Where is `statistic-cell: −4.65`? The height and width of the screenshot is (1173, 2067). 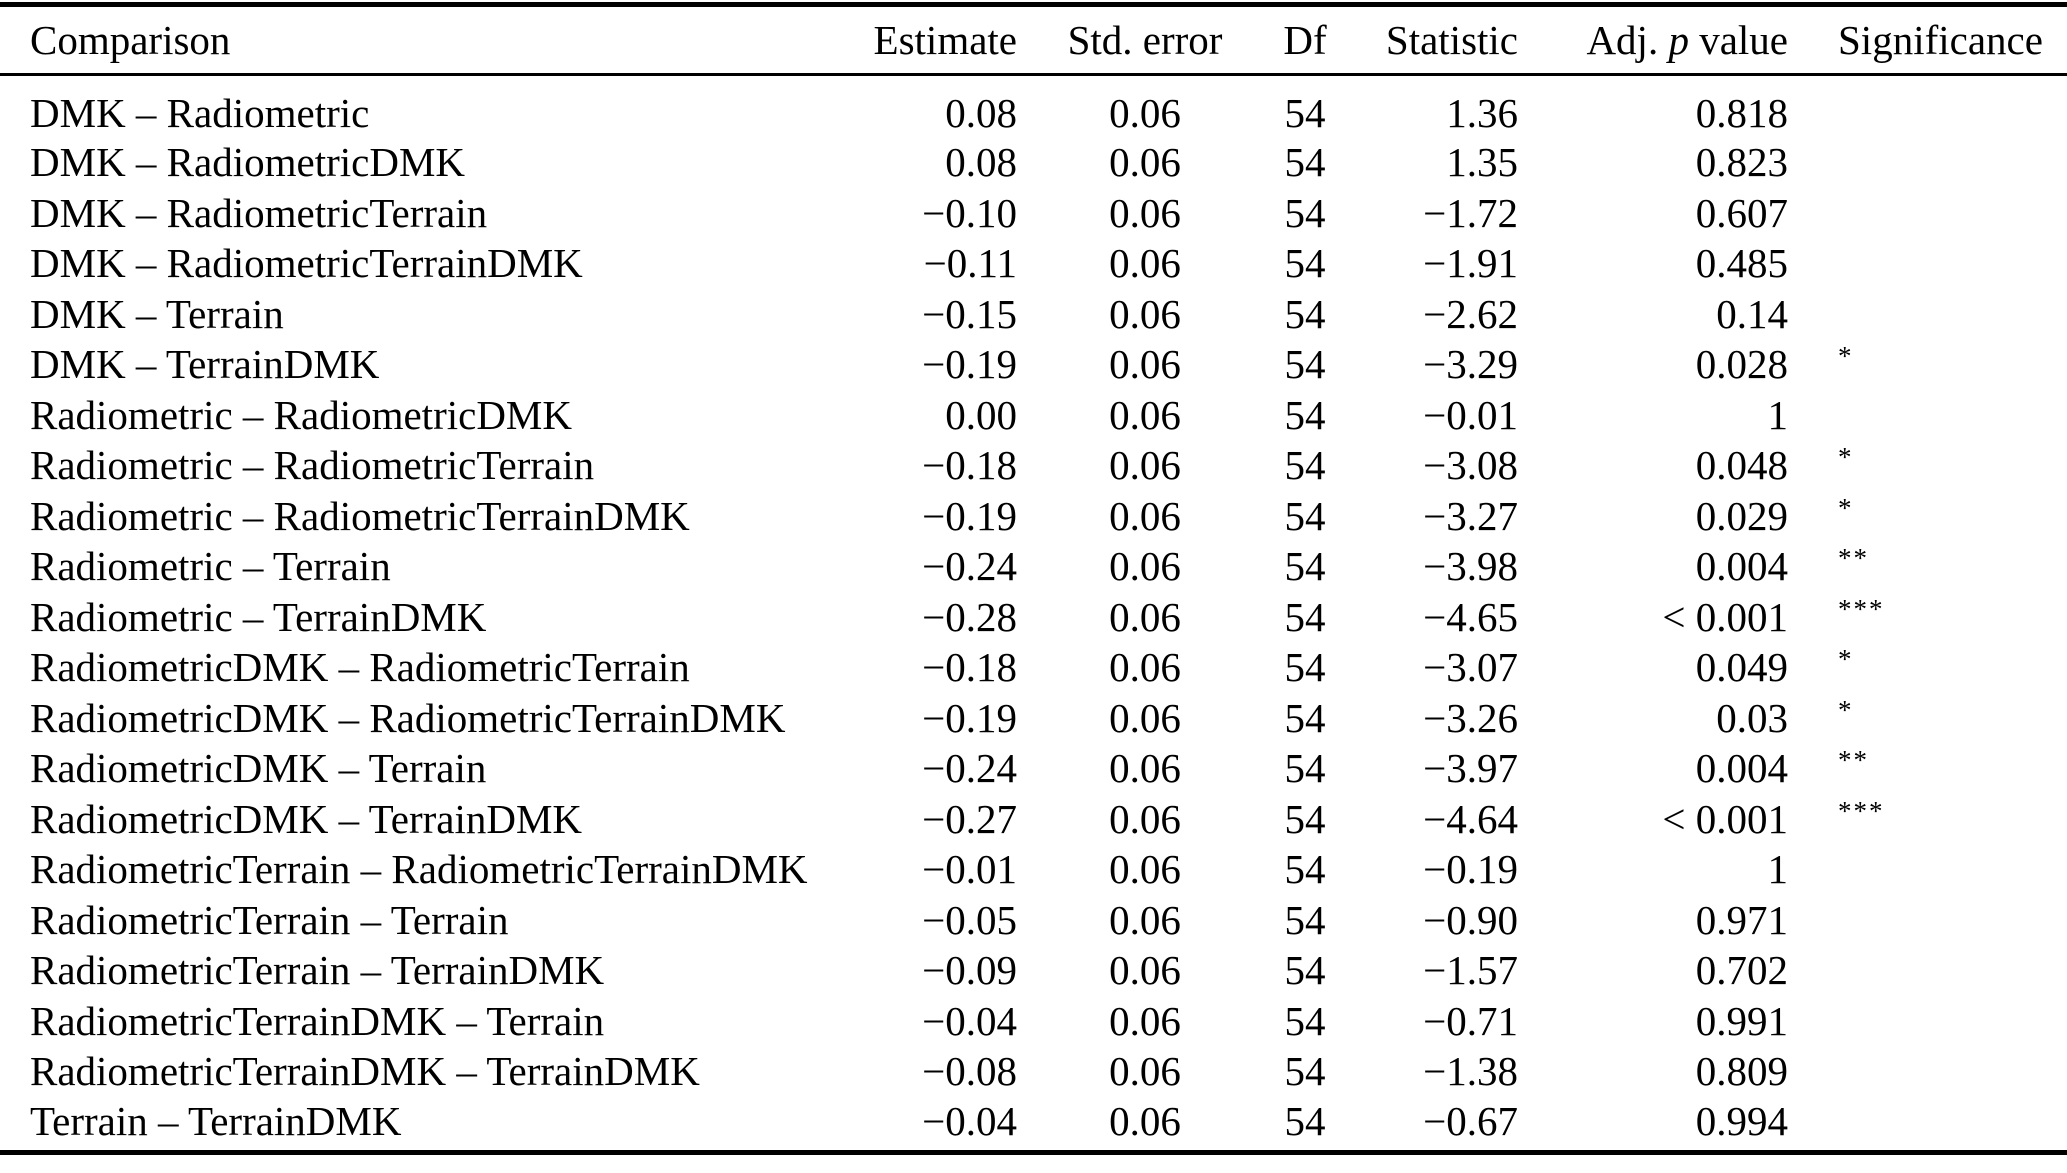
statistic-cell: −4.65 is located at coordinates (1470, 616).